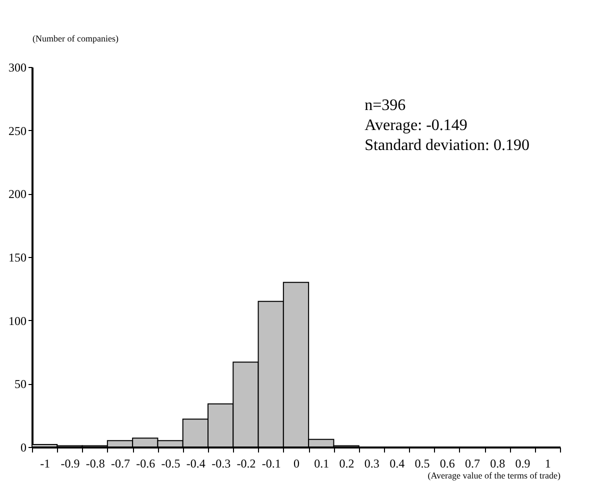 Image resolution: width=602 pixels, height=495 pixels. I want to click on y-tick-label: 50, so click(20, 384).